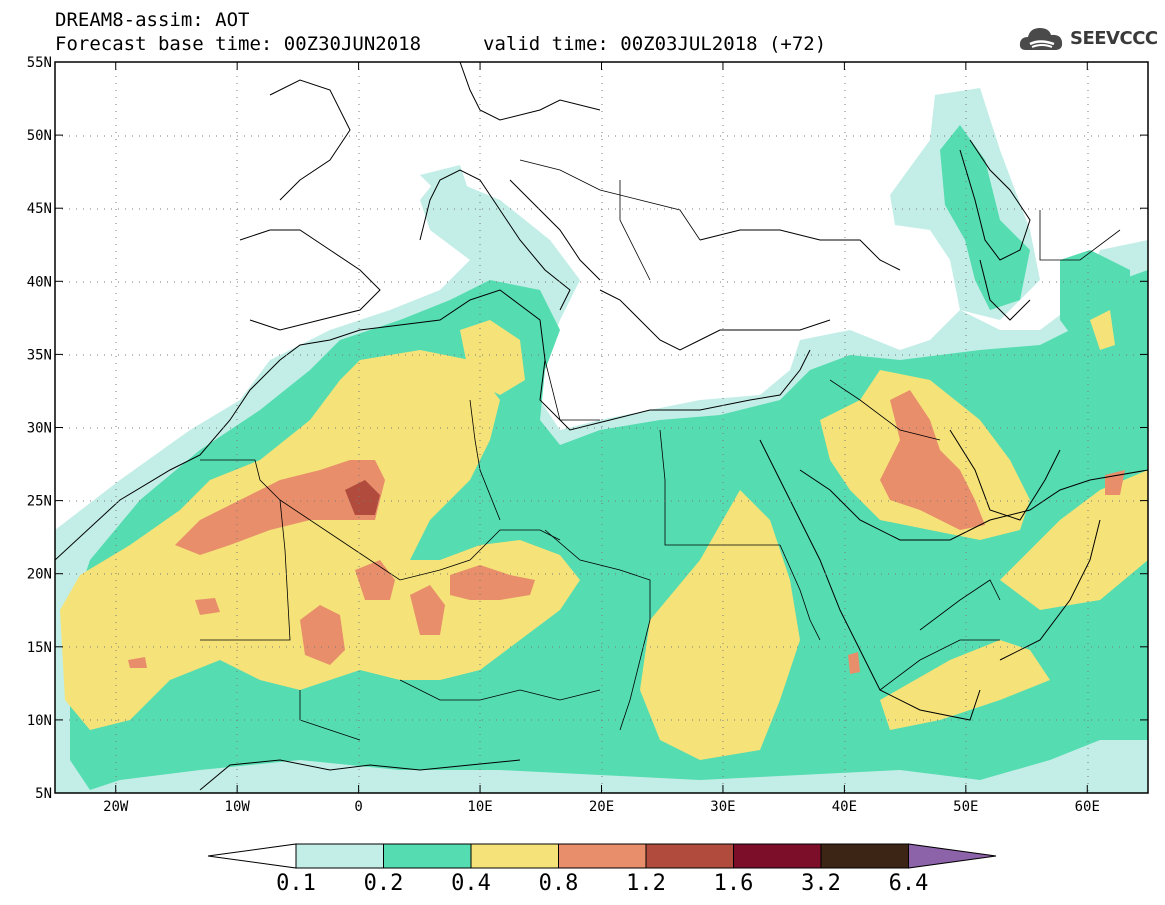 Image resolution: width=1165 pixels, height=905 pixels. What do you see at coordinates (471, 883) in the screenshot?
I see `colorbar-label: 0.4` at bounding box center [471, 883].